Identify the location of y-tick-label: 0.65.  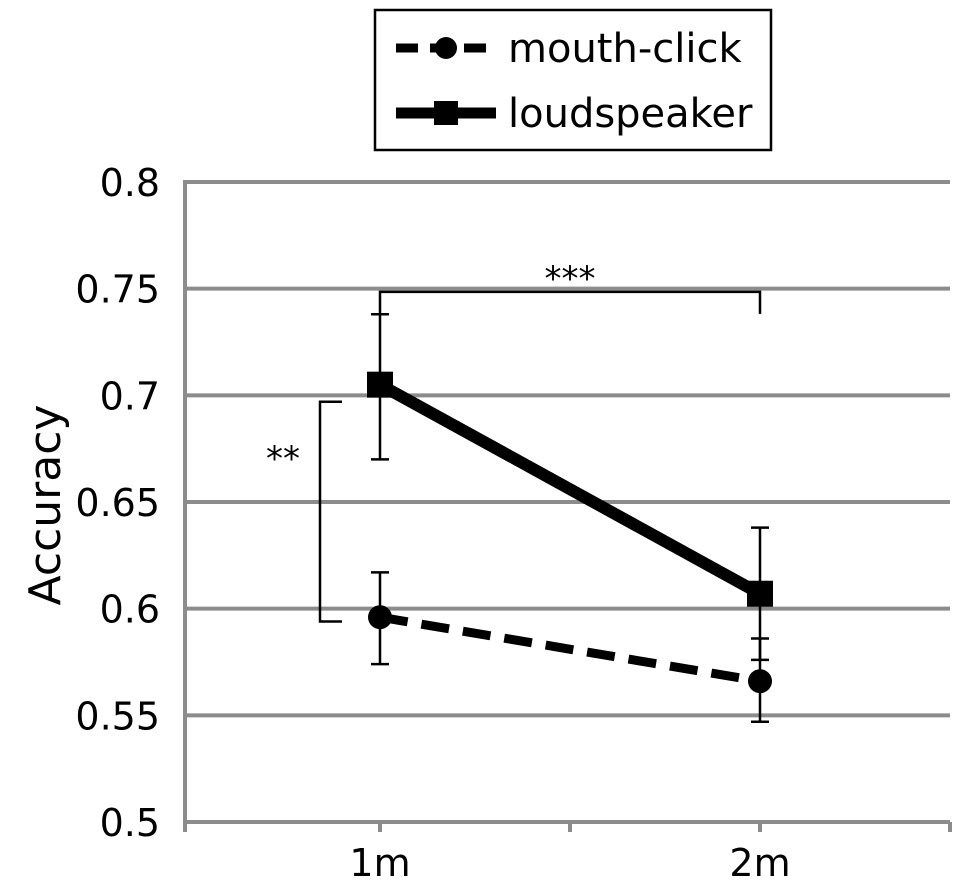
(117, 503).